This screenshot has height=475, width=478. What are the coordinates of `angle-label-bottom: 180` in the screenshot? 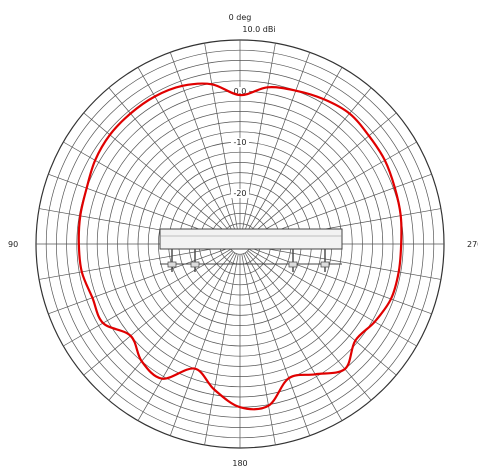 It's located at (239, 463).